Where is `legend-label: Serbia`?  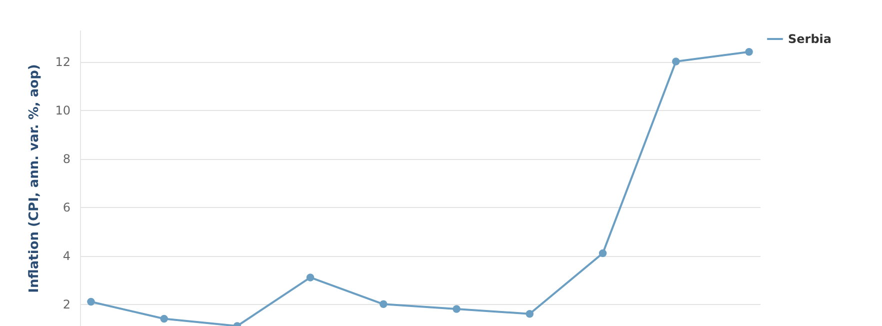
legend-label: Serbia is located at coordinates (810, 39).